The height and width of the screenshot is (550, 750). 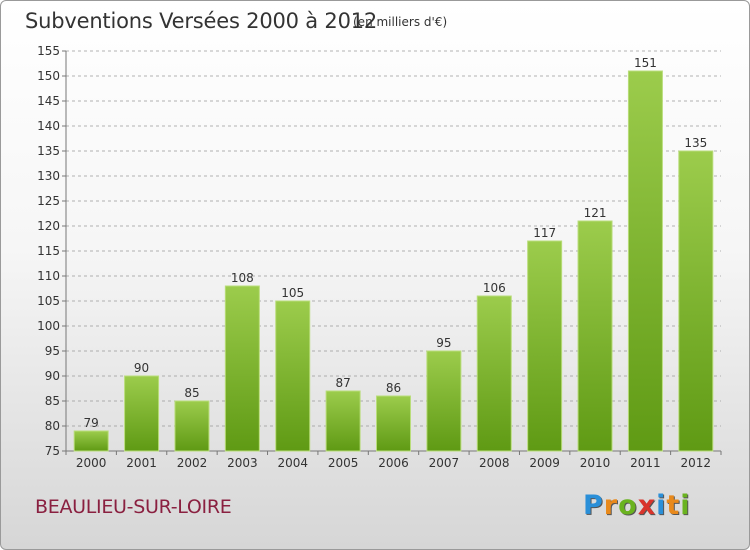 What do you see at coordinates (645, 261) in the screenshot?
I see `bar-2011` at bounding box center [645, 261].